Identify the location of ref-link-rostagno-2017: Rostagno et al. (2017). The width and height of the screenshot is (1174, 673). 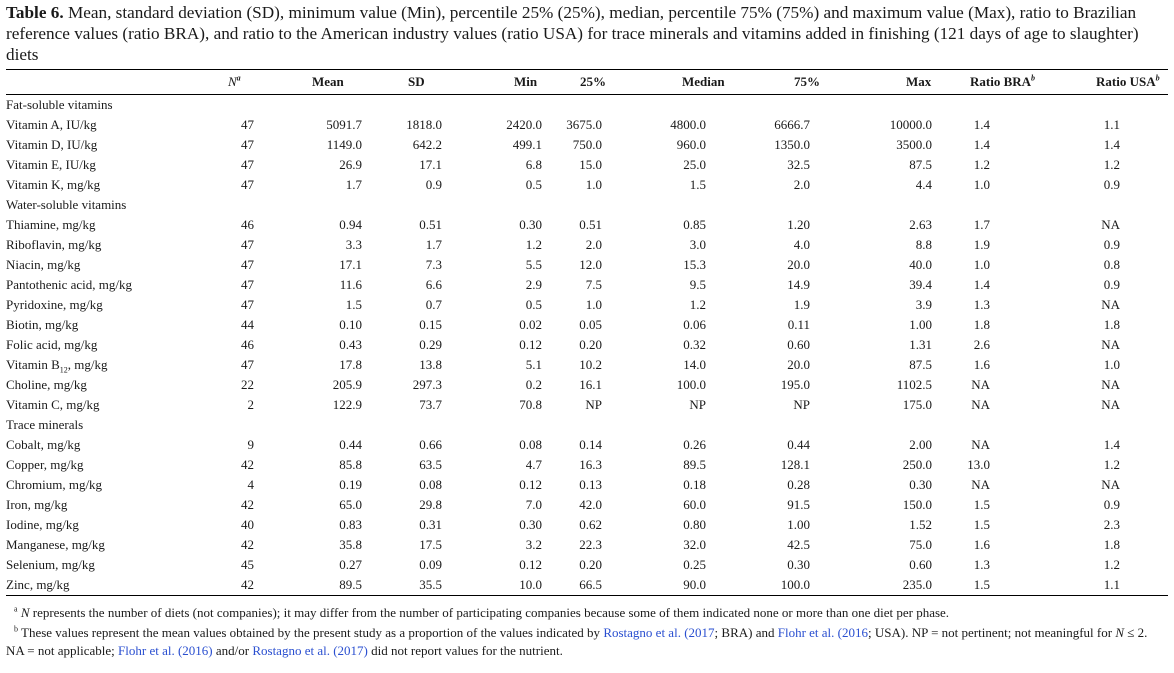
(310, 650).